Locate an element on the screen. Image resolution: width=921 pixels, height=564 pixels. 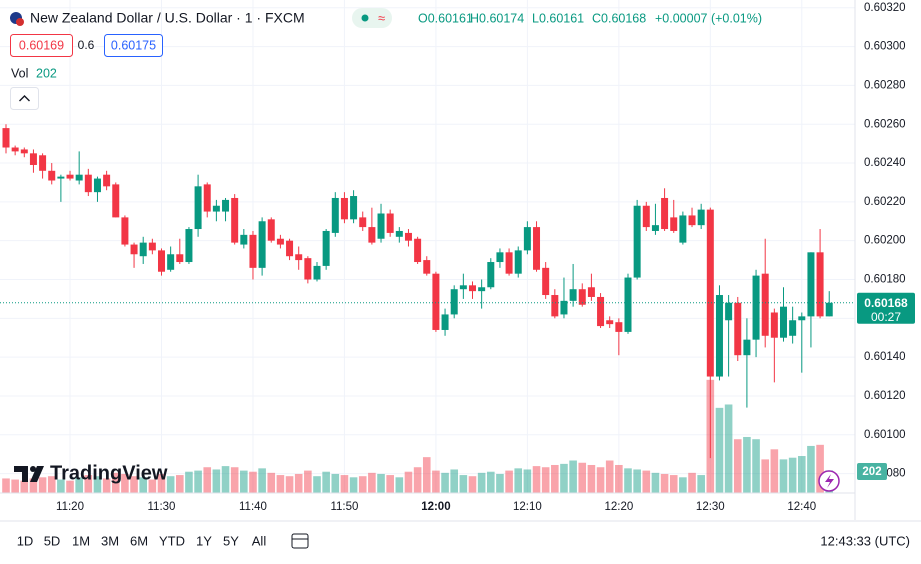
y-tick-label: 0.60260 is located at coordinates (885, 124).